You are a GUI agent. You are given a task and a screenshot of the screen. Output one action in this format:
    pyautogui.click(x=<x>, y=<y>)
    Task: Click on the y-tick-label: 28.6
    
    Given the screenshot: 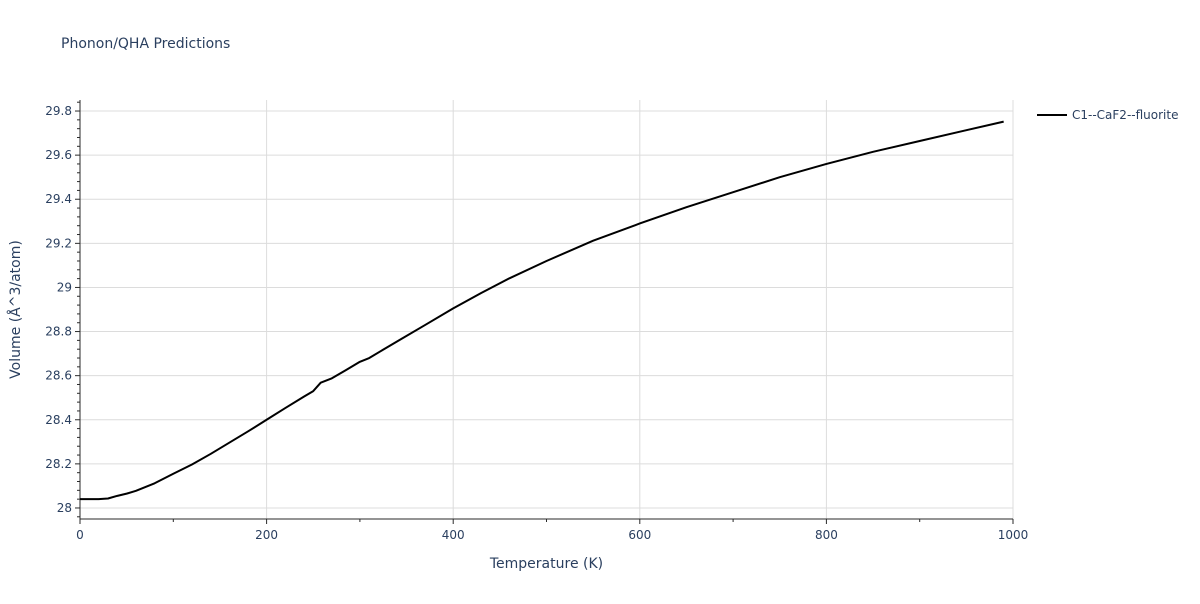 What is the action you would take?
    pyautogui.click(x=58, y=376)
    